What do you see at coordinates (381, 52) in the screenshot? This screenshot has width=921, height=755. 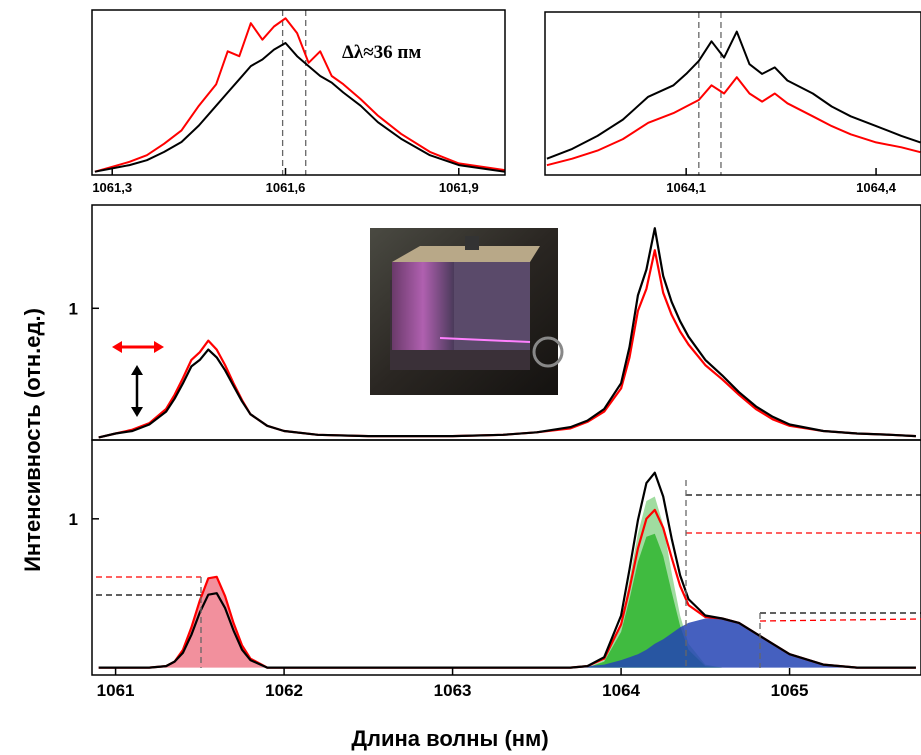 I see `annotation: Δλ≈36 пм` at bounding box center [381, 52].